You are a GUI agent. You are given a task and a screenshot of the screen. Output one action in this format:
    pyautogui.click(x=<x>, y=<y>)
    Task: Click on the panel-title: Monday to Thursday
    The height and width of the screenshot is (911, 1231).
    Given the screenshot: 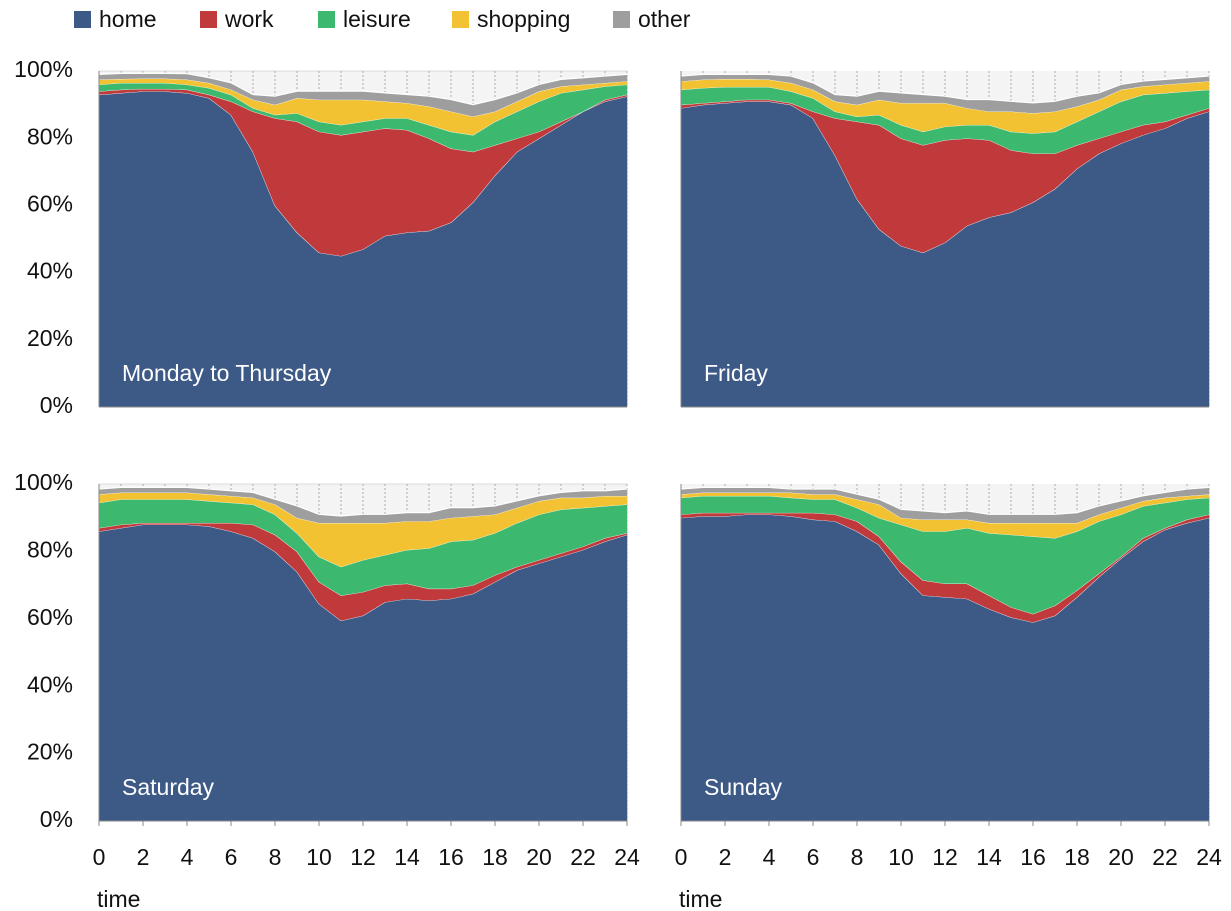 What is the action you would take?
    pyautogui.click(x=227, y=373)
    